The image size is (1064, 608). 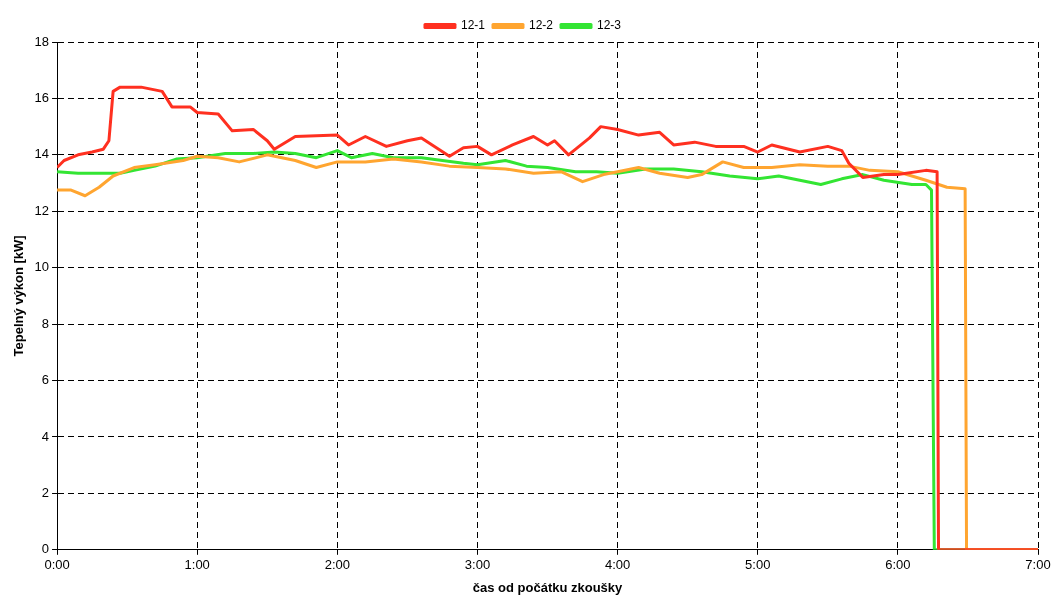 What do you see at coordinates (42, 97) in the screenshot?
I see `y-tick-label: 16` at bounding box center [42, 97].